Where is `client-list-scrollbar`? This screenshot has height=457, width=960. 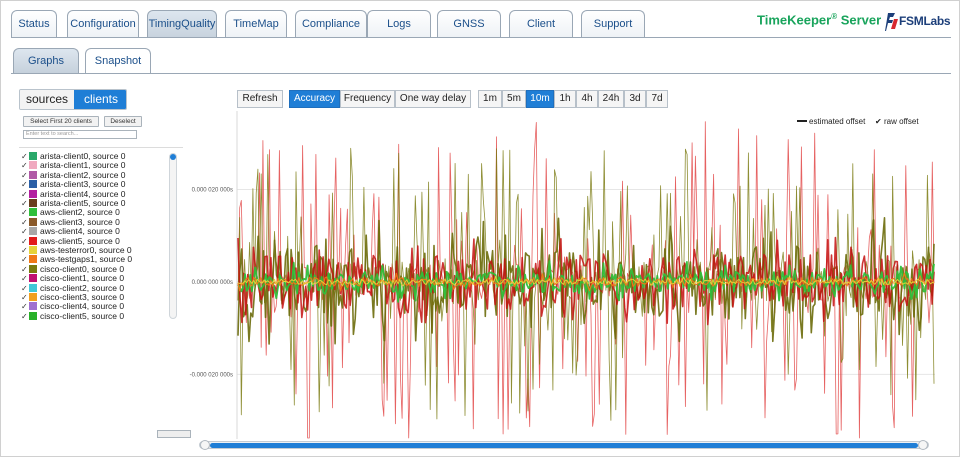 client-list-scrollbar is located at coordinates (173, 236).